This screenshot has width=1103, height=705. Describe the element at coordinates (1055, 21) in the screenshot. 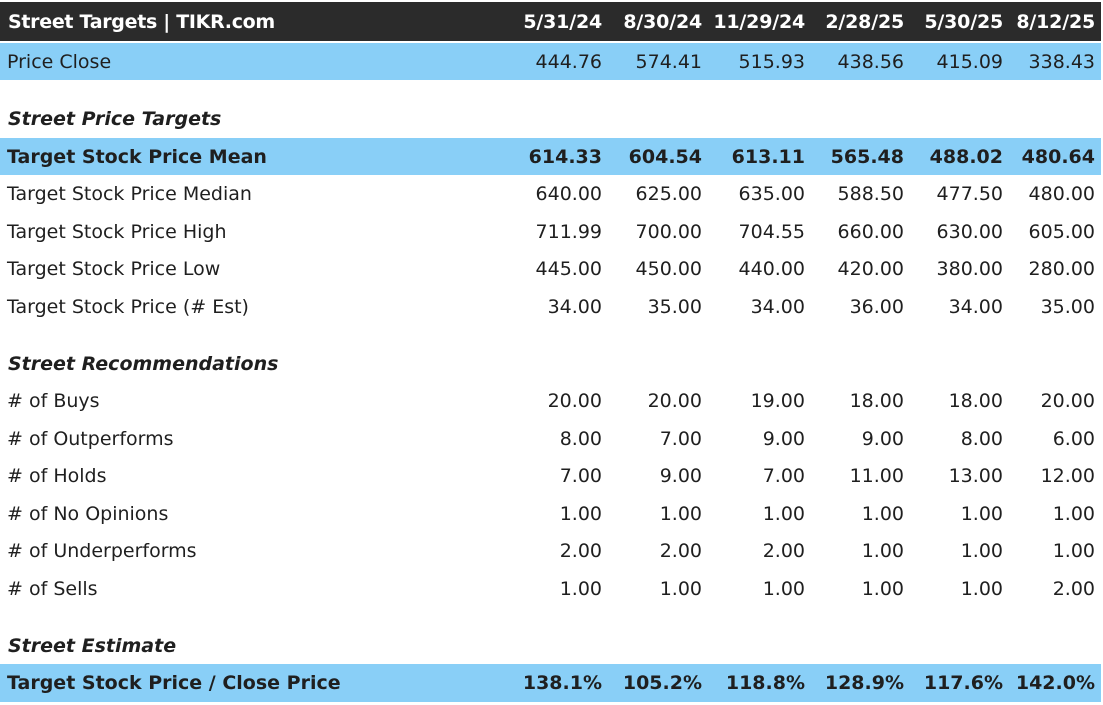

I see `date-column-header: 8/12/25` at that location.